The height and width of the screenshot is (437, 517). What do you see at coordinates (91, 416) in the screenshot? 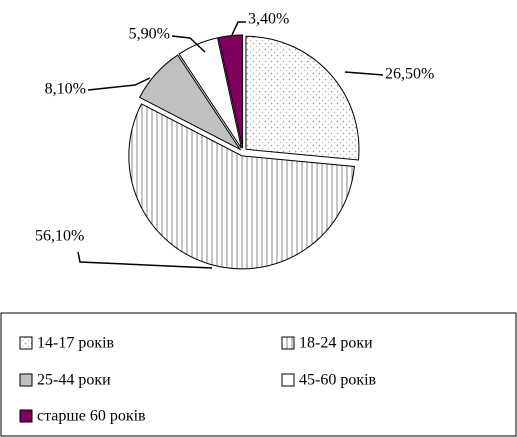
I see `legend-label: старше 60 років` at bounding box center [91, 416].